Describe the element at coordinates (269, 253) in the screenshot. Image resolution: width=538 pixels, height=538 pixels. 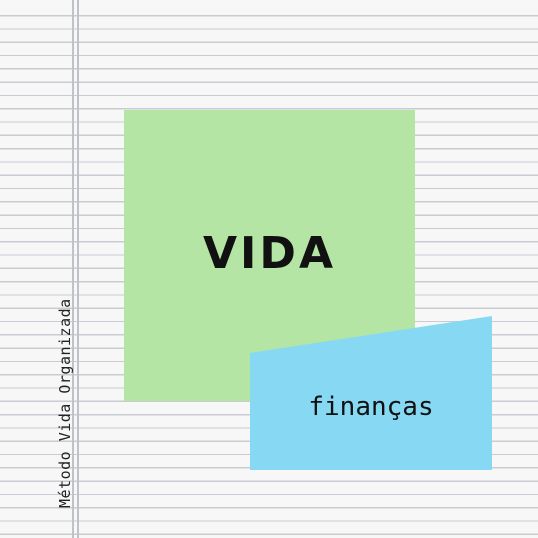
I see `title-text: VIDA` at that location.